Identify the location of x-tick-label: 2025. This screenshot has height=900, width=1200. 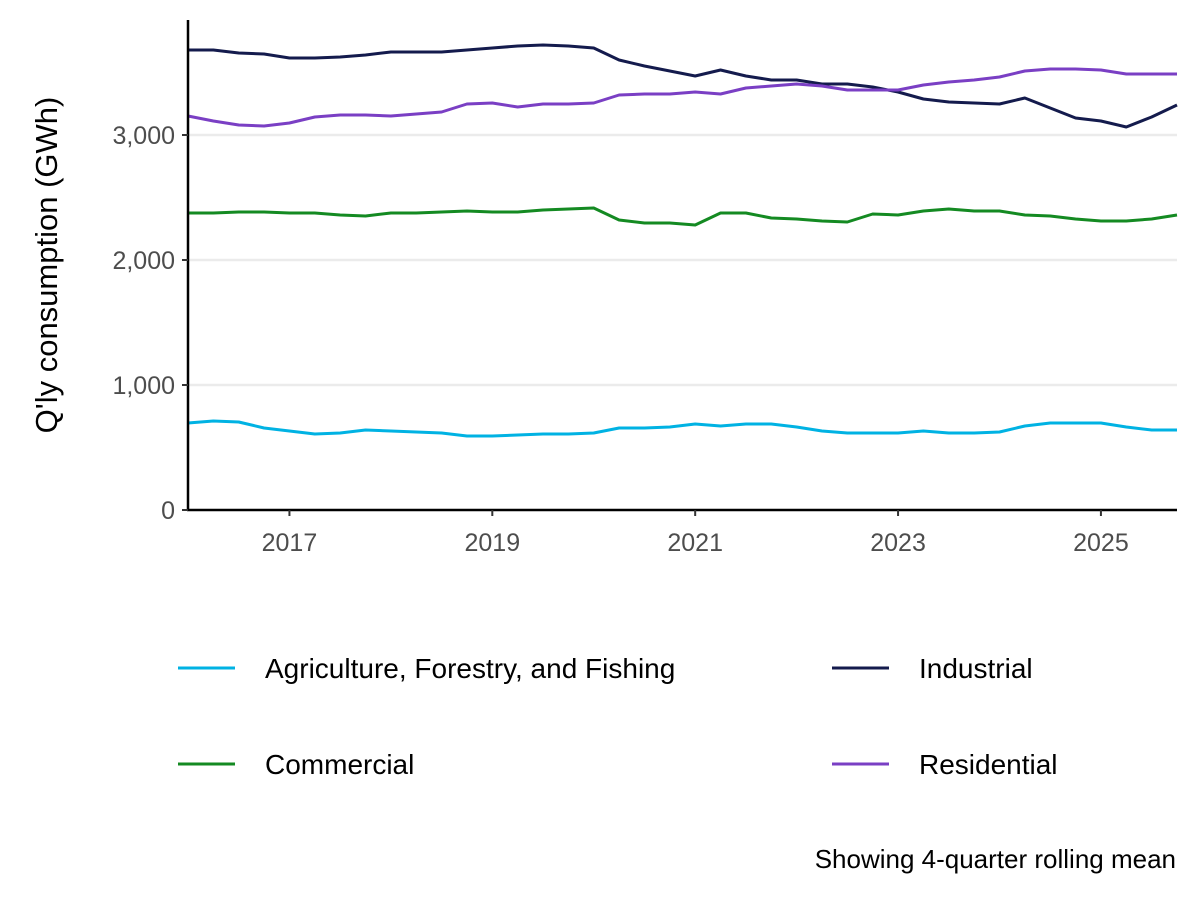
(1101, 543).